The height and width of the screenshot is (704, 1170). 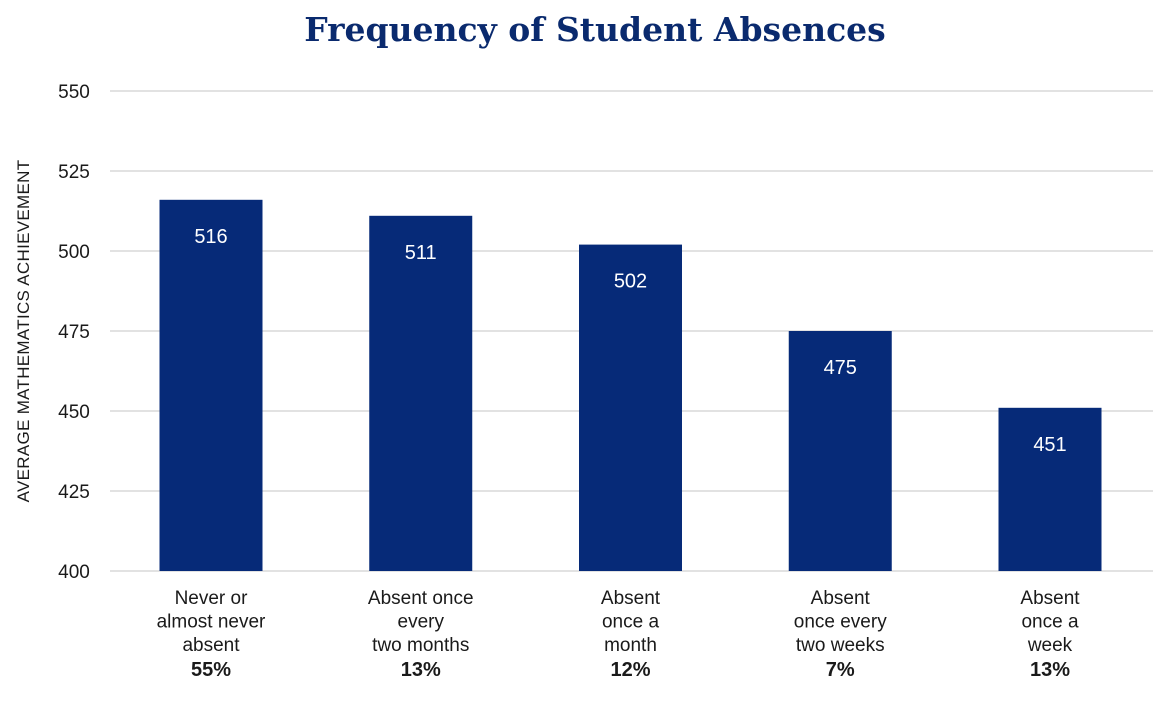 I want to click on category-share-label: 55%, so click(x=211, y=670).